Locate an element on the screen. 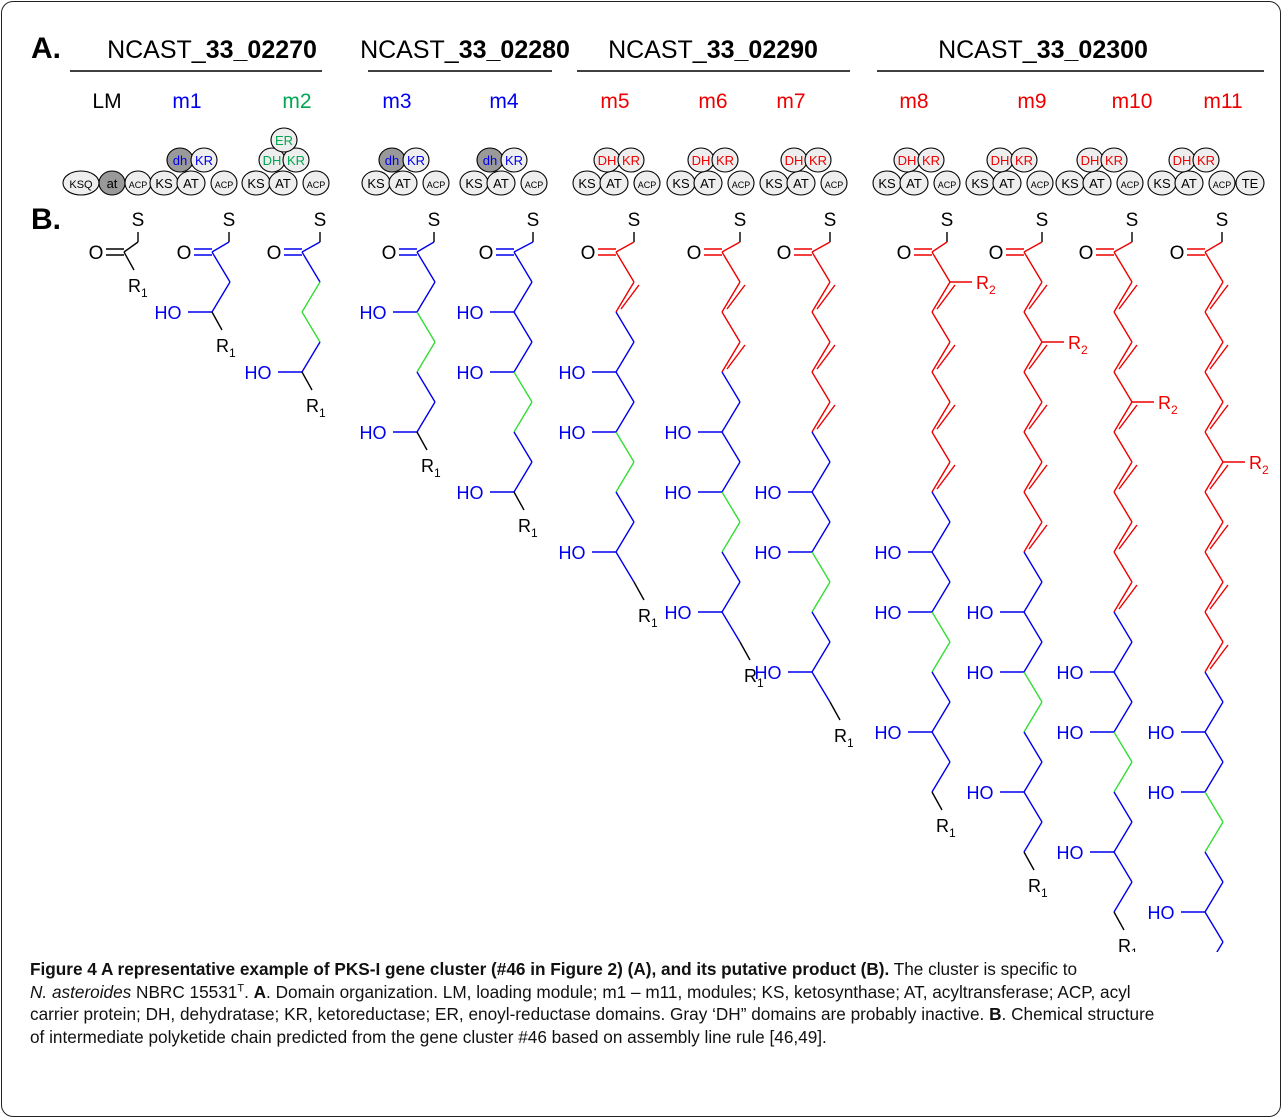  caption-organism: N. asteroides is located at coordinates (81, 991).